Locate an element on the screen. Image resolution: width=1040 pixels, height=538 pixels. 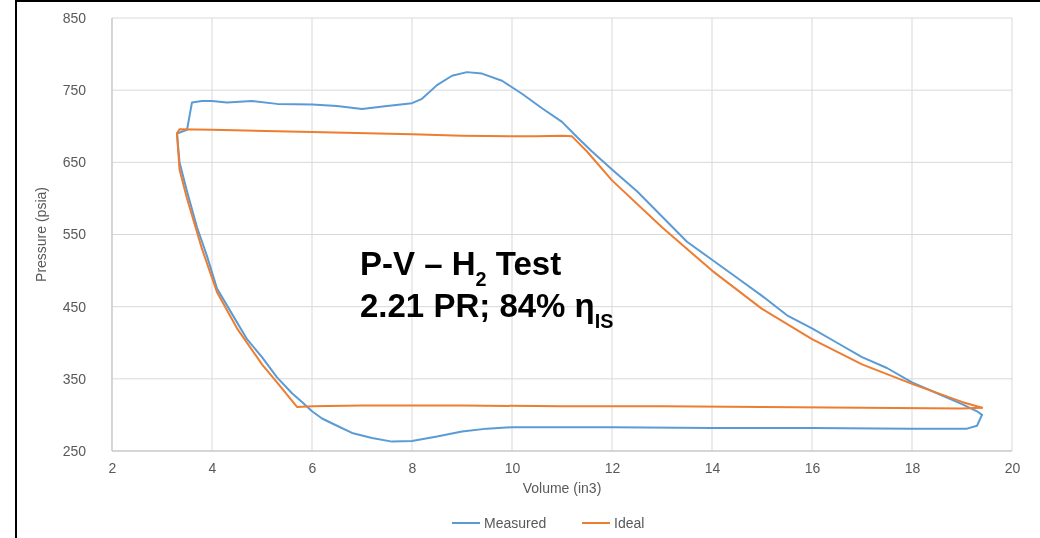
x-tick-label: 16 is located at coordinates (812, 467).